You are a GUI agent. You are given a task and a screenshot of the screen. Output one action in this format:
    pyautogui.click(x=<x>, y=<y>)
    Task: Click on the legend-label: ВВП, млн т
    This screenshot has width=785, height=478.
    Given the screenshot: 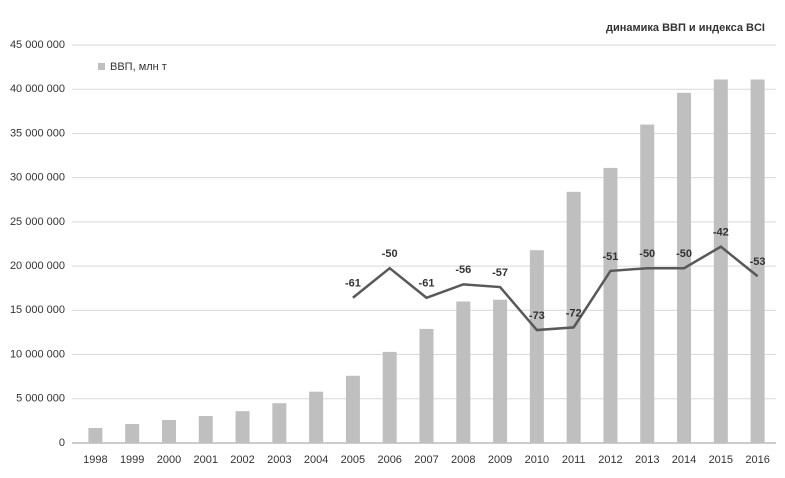 What is the action you would take?
    pyautogui.click(x=138, y=67)
    